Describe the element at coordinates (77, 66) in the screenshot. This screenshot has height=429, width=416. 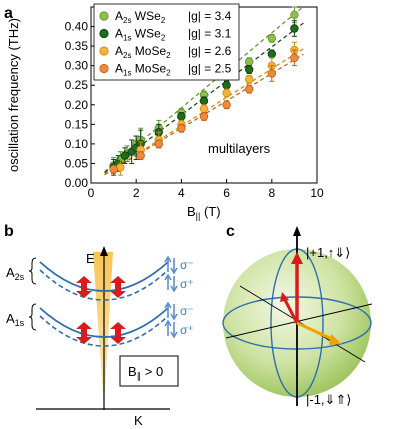
I see `y-tick-label: 0.30` at that location.